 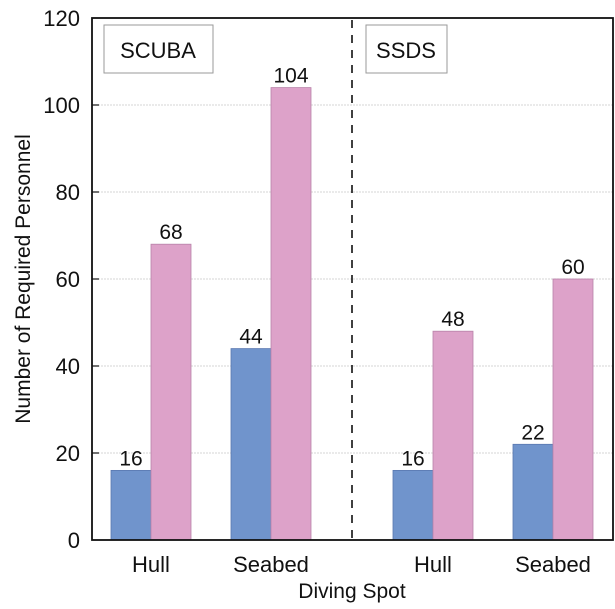 I want to click on panel-label-scuba: SCUBA, so click(x=158, y=49).